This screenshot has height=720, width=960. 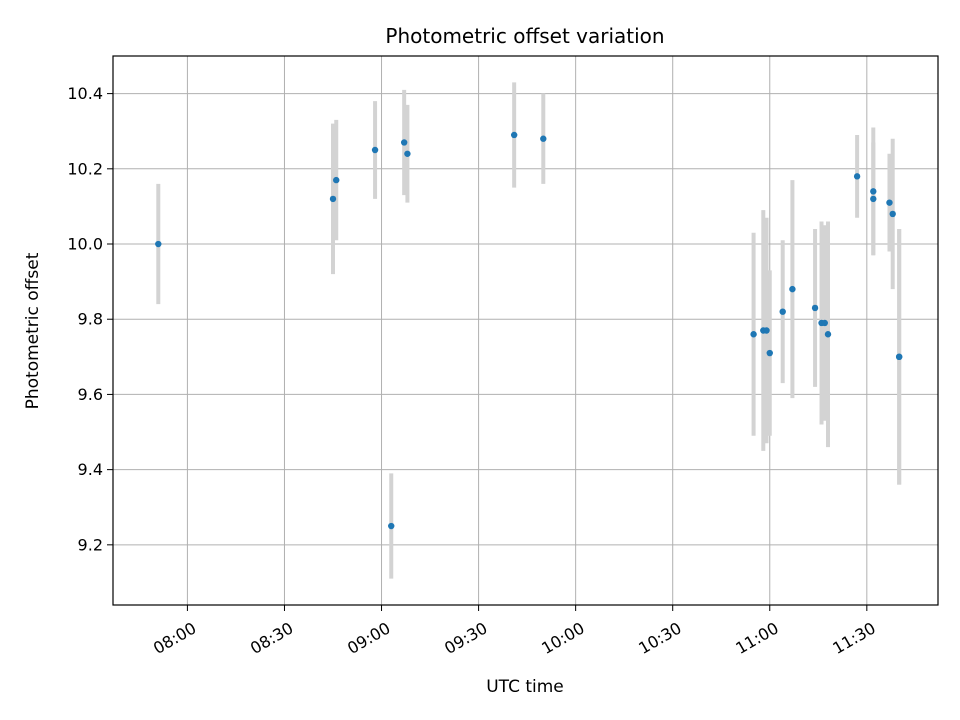 I want to click on x-tick-label: 08:30, so click(x=271, y=638).